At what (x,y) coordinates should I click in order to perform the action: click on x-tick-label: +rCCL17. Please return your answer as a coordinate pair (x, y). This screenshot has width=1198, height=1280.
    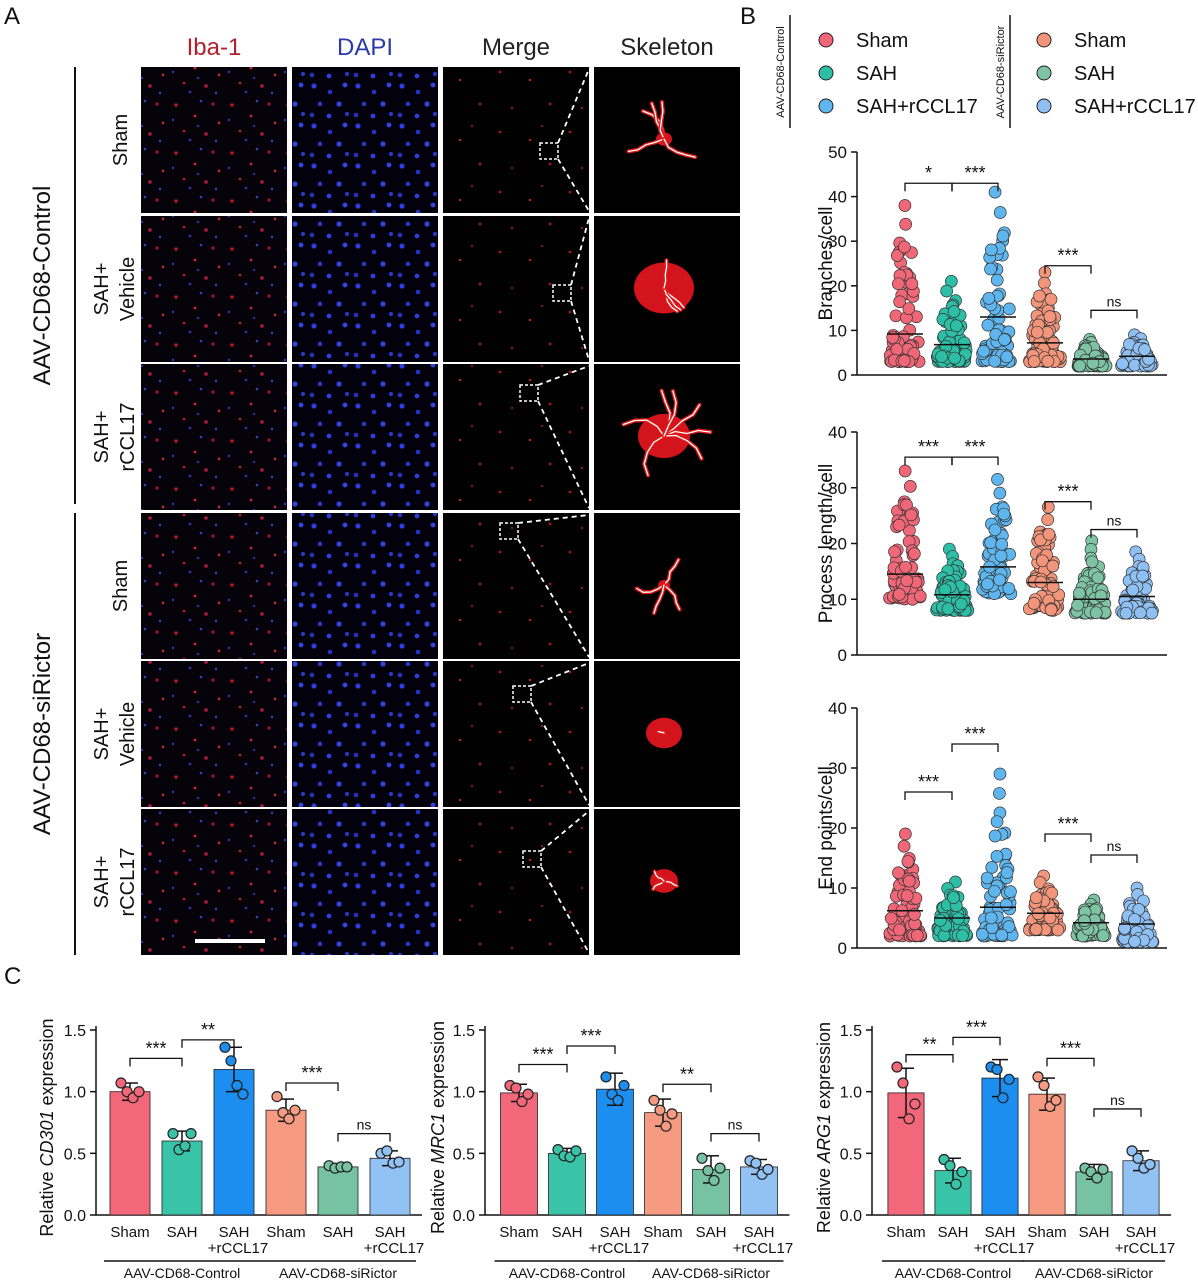
    Looking at the image, I should click on (1004, 1248).